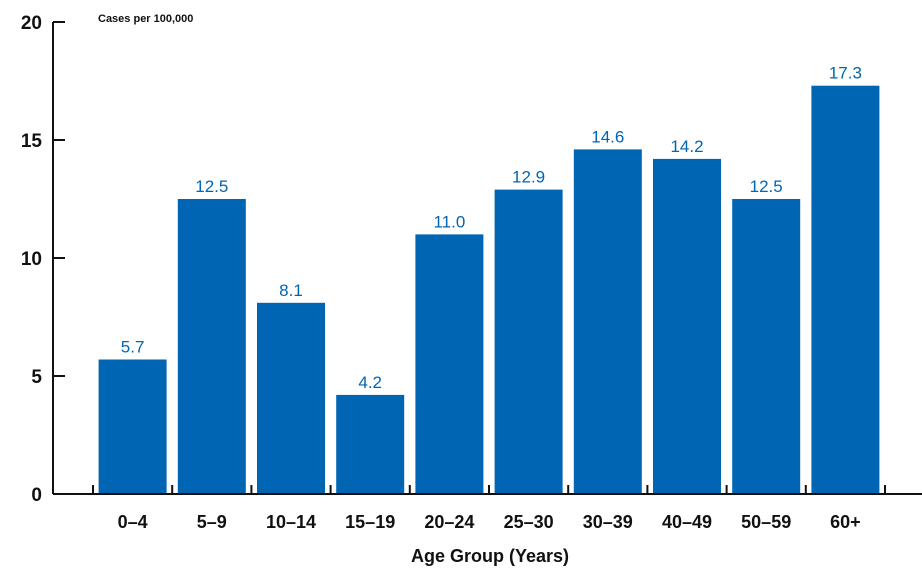 The height and width of the screenshot is (571, 922). Describe the element at coordinates (608, 522) in the screenshot. I see `x-tick-label: 30–39` at that location.